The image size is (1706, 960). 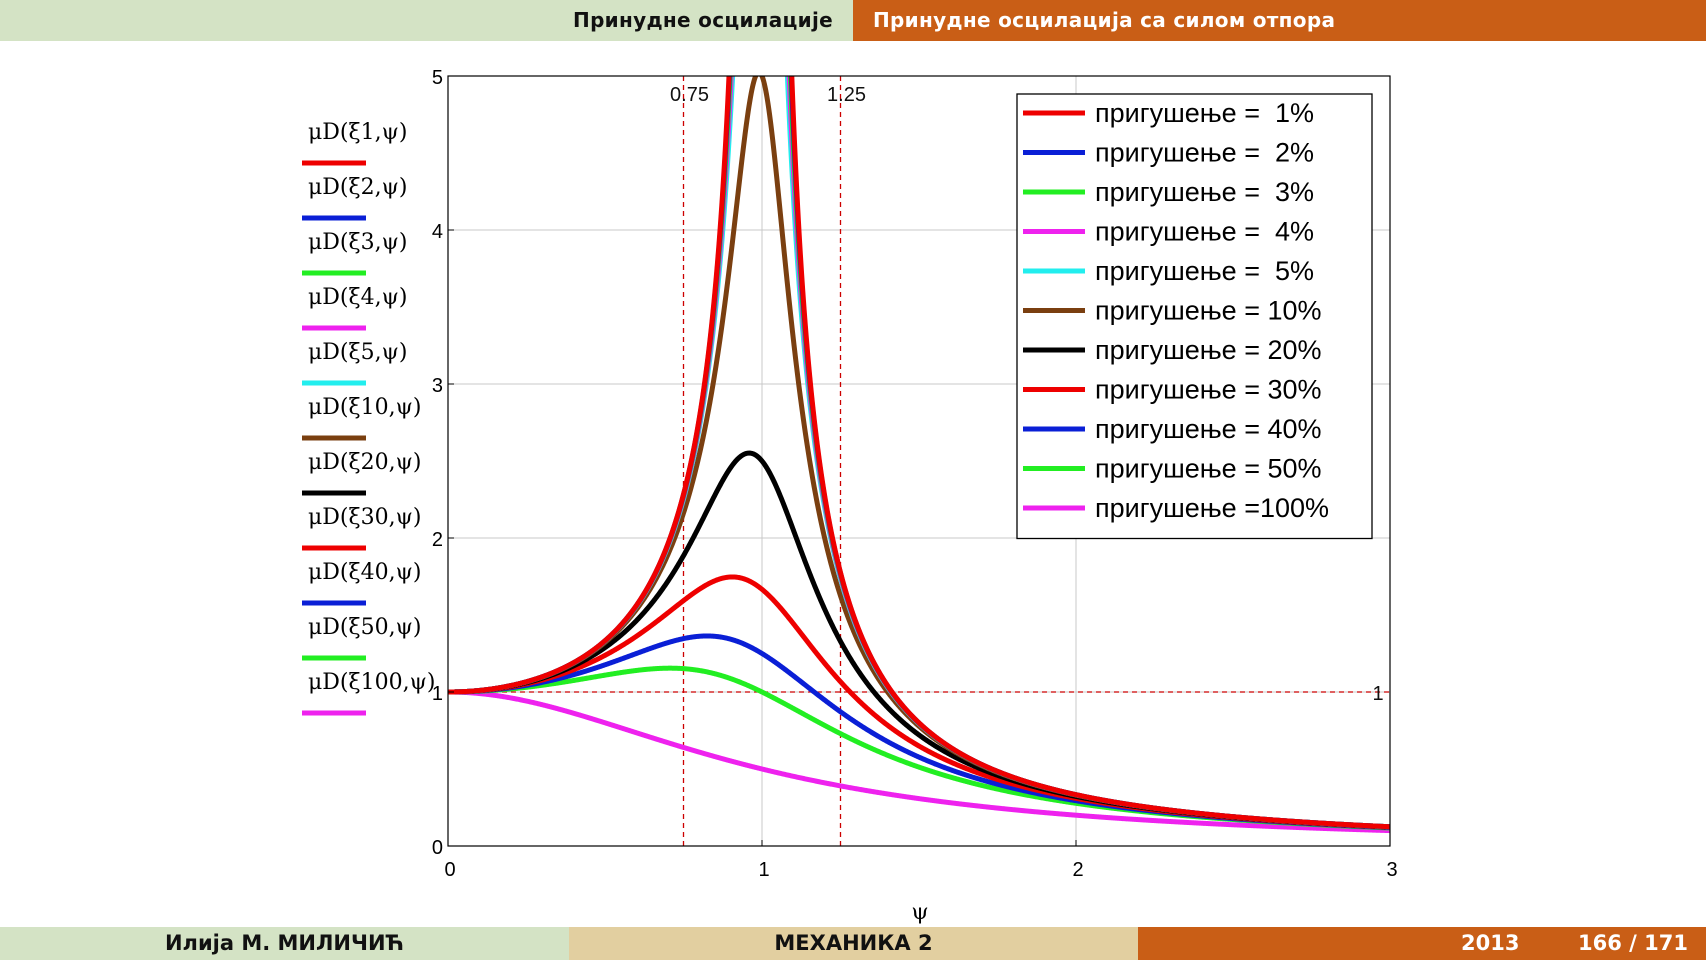 What do you see at coordinates (1377, 694) in the screenshot?
I see `reference-label: 1` at bounding box center [1377, 694].